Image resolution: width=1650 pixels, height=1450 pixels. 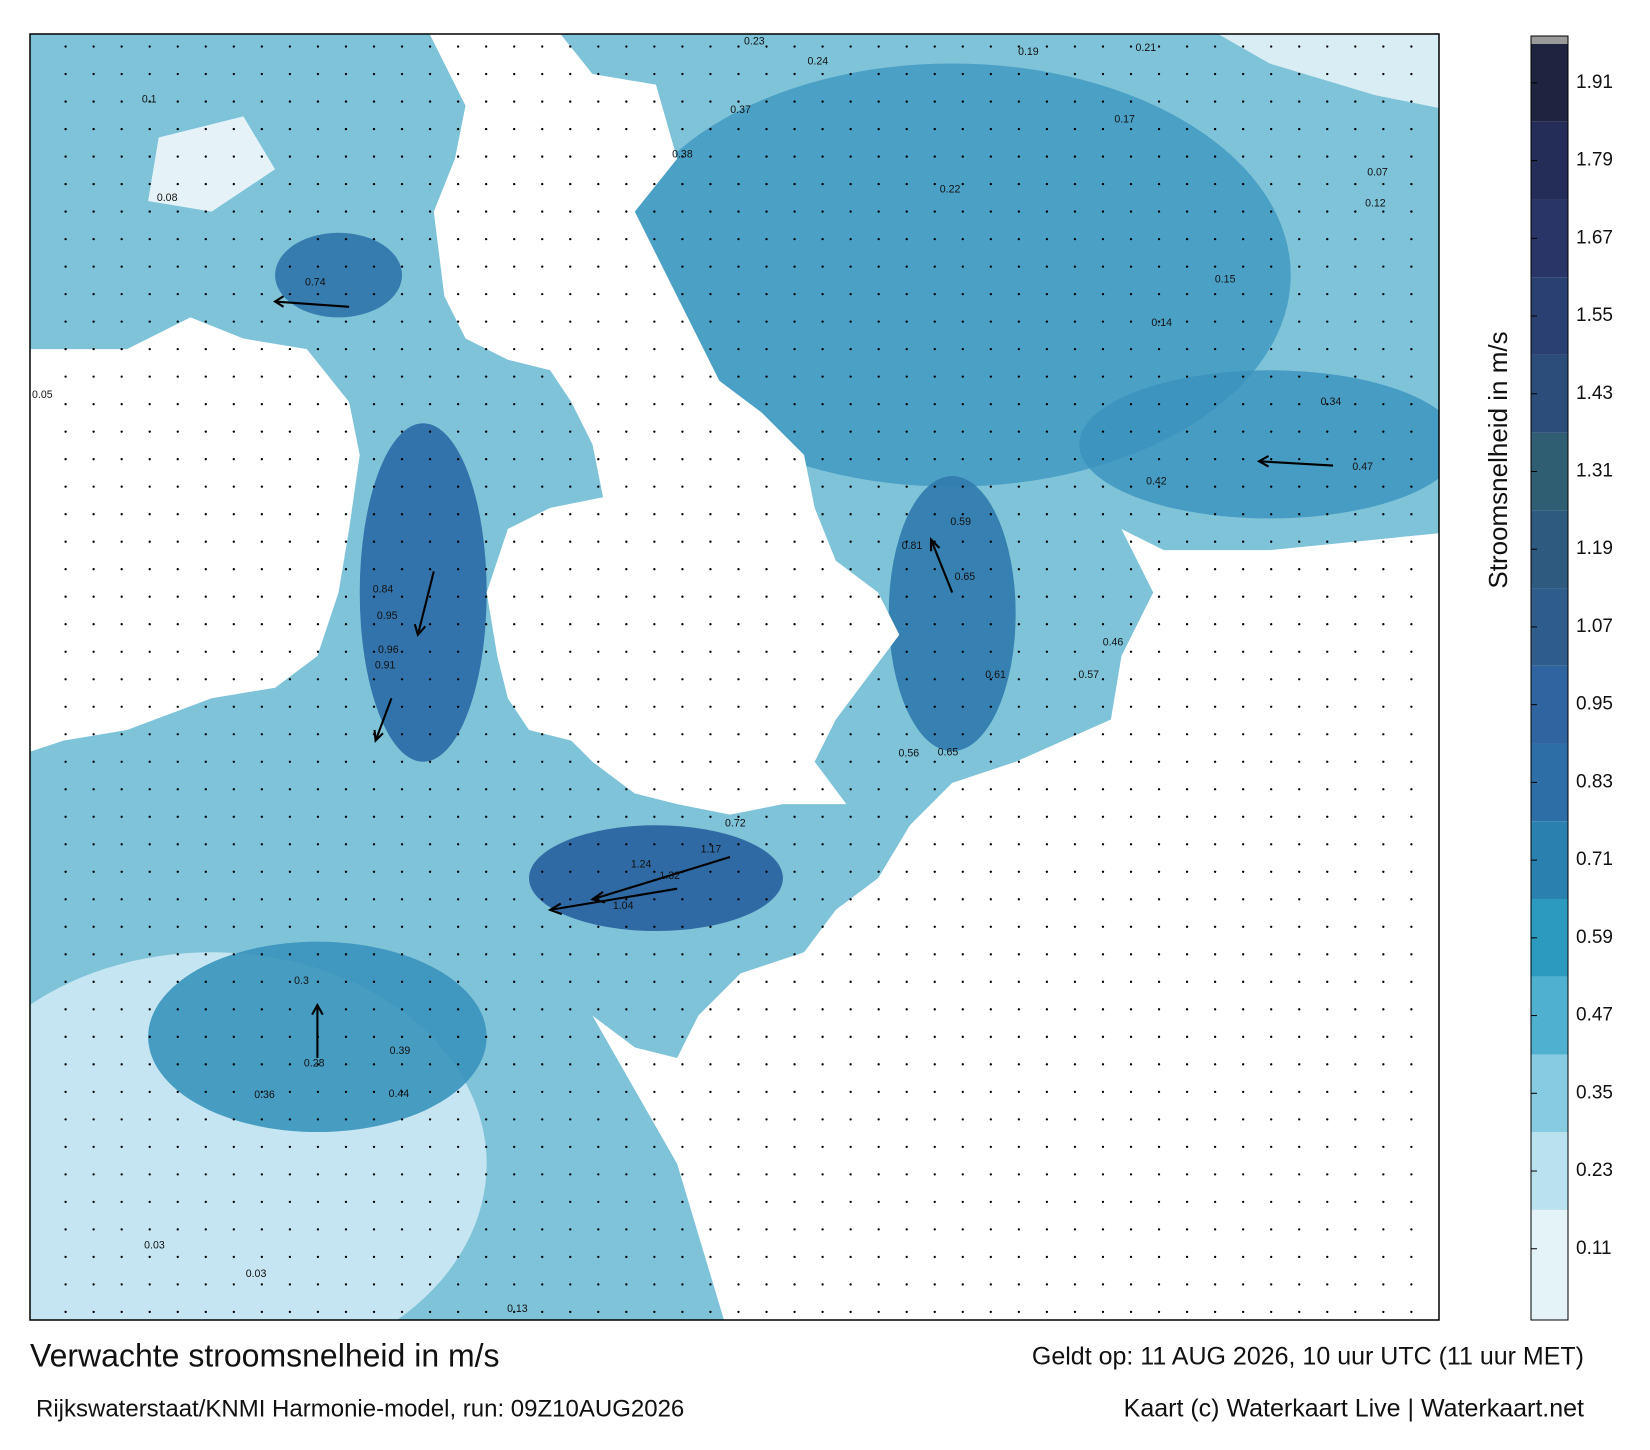 What do you see at coordinates (1549, 1093) in the screenshot?
I see `colorbar-band` at bounding box center [1549, 1093].